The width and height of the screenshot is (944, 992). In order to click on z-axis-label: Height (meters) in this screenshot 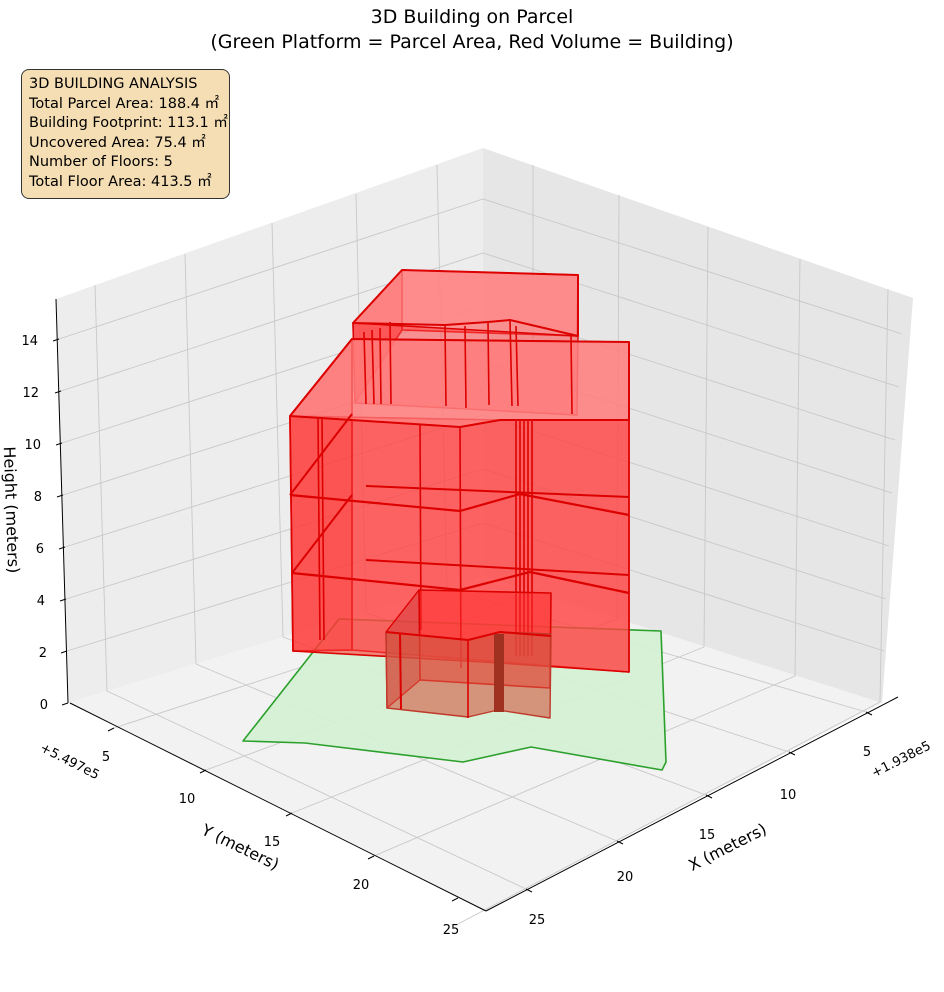, I will do `click(11, 510)`.